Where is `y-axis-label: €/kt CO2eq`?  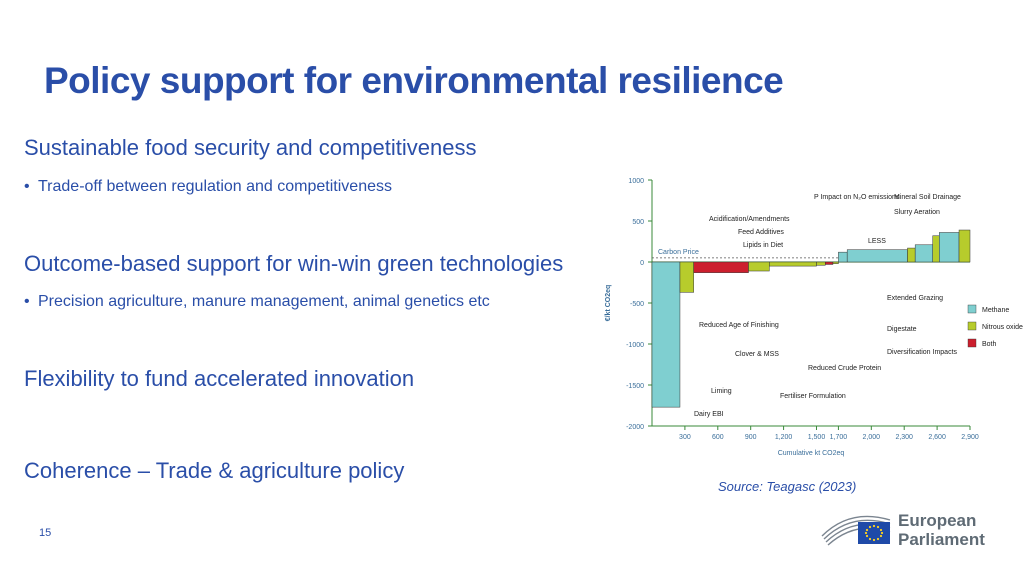 y-axis-label: €/kt CO2eq is located at coordinates (608, 303).